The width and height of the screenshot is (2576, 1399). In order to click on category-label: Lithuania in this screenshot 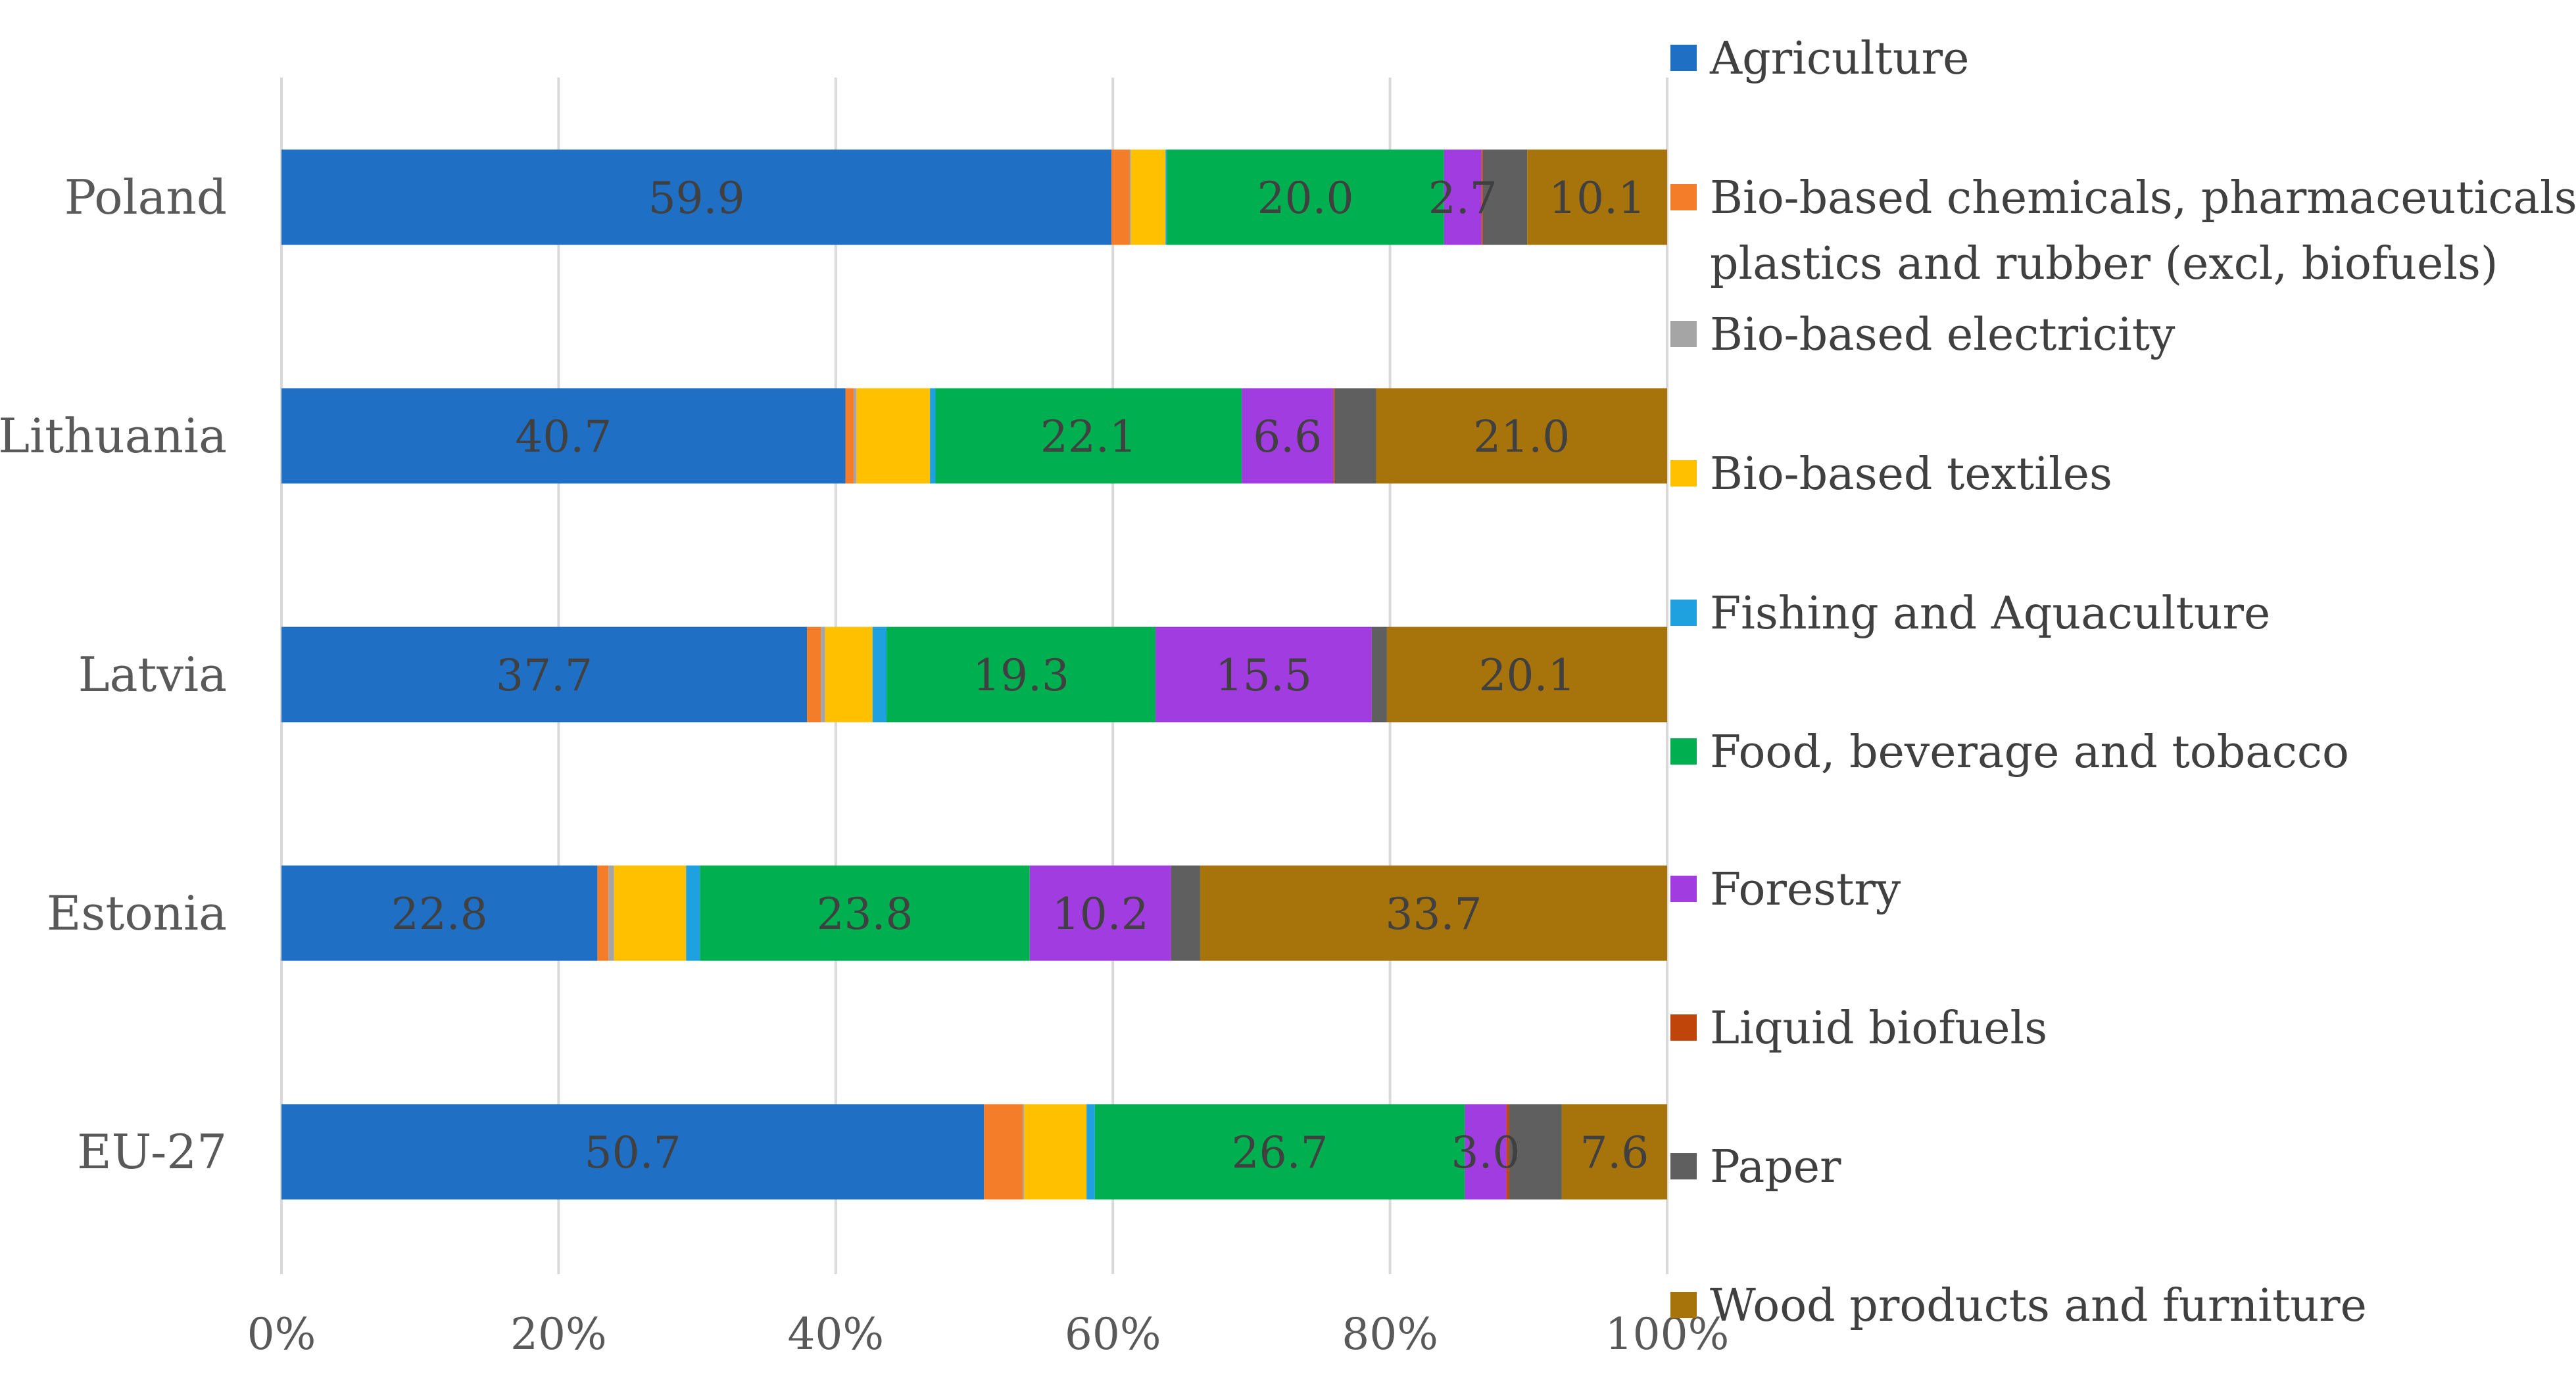, I will do `click(114, 435)`.